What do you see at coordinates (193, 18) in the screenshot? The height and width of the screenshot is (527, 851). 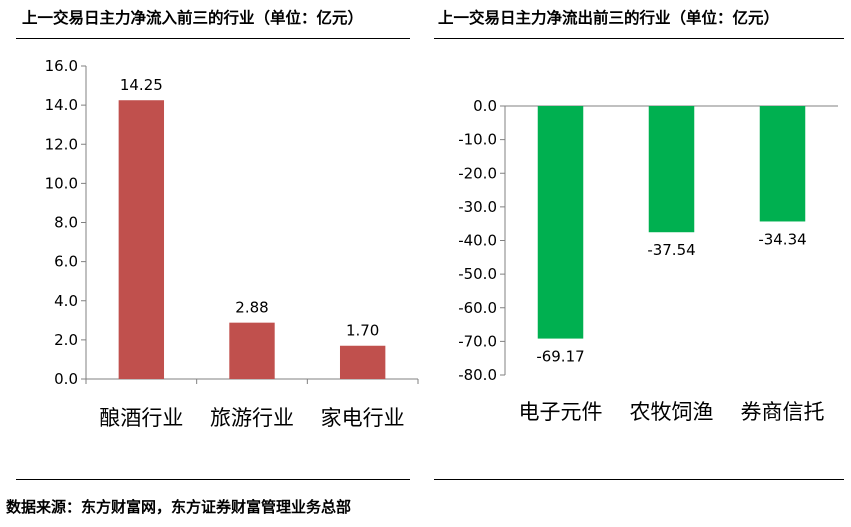 I see `left-chart-title: 上一交易日主力净流入前三的行业（单位：亿元）` at bounding box center [193, 18].